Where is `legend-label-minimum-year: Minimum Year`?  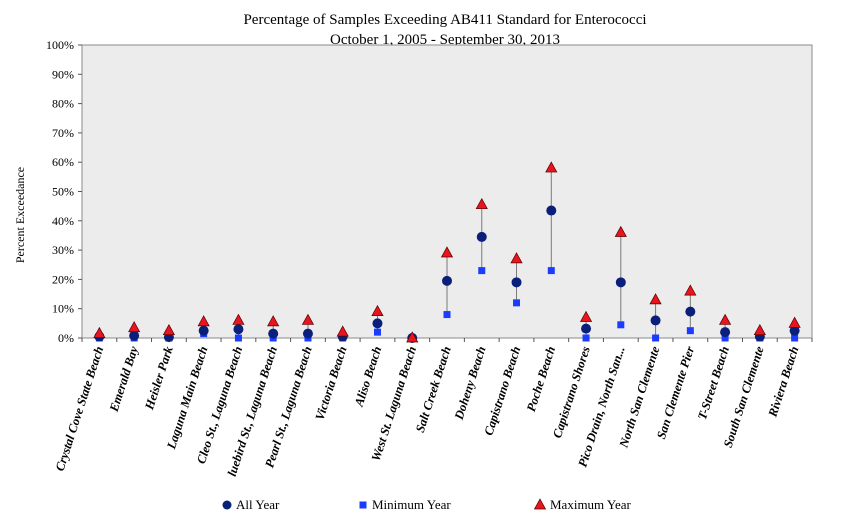
legend-label-minimum-year: Minimum Year is located at coordinates (411, 504).